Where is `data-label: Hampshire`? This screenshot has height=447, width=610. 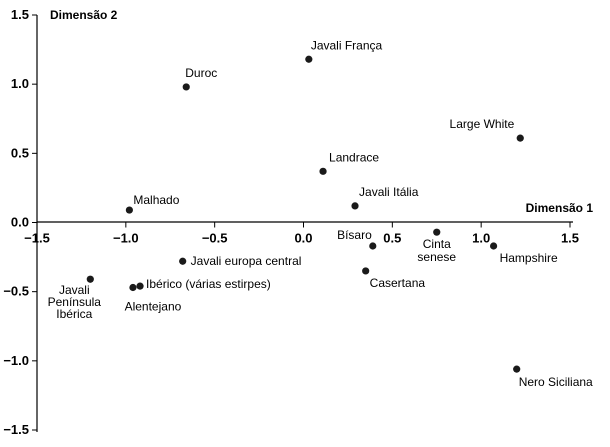
data-label: Hampshire is located at coordinates (529, 258).